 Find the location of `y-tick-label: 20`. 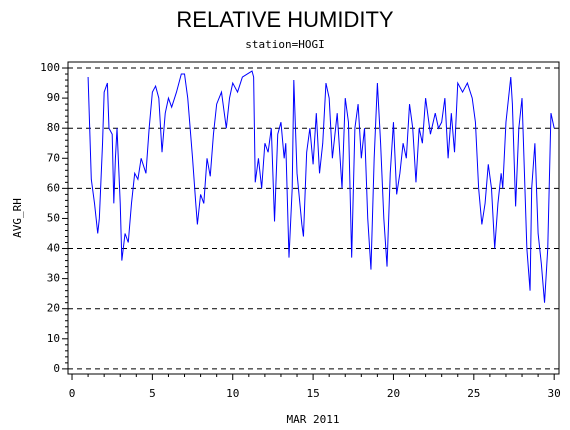

y-tick-label: 20 is located at coordinates (53, 308).